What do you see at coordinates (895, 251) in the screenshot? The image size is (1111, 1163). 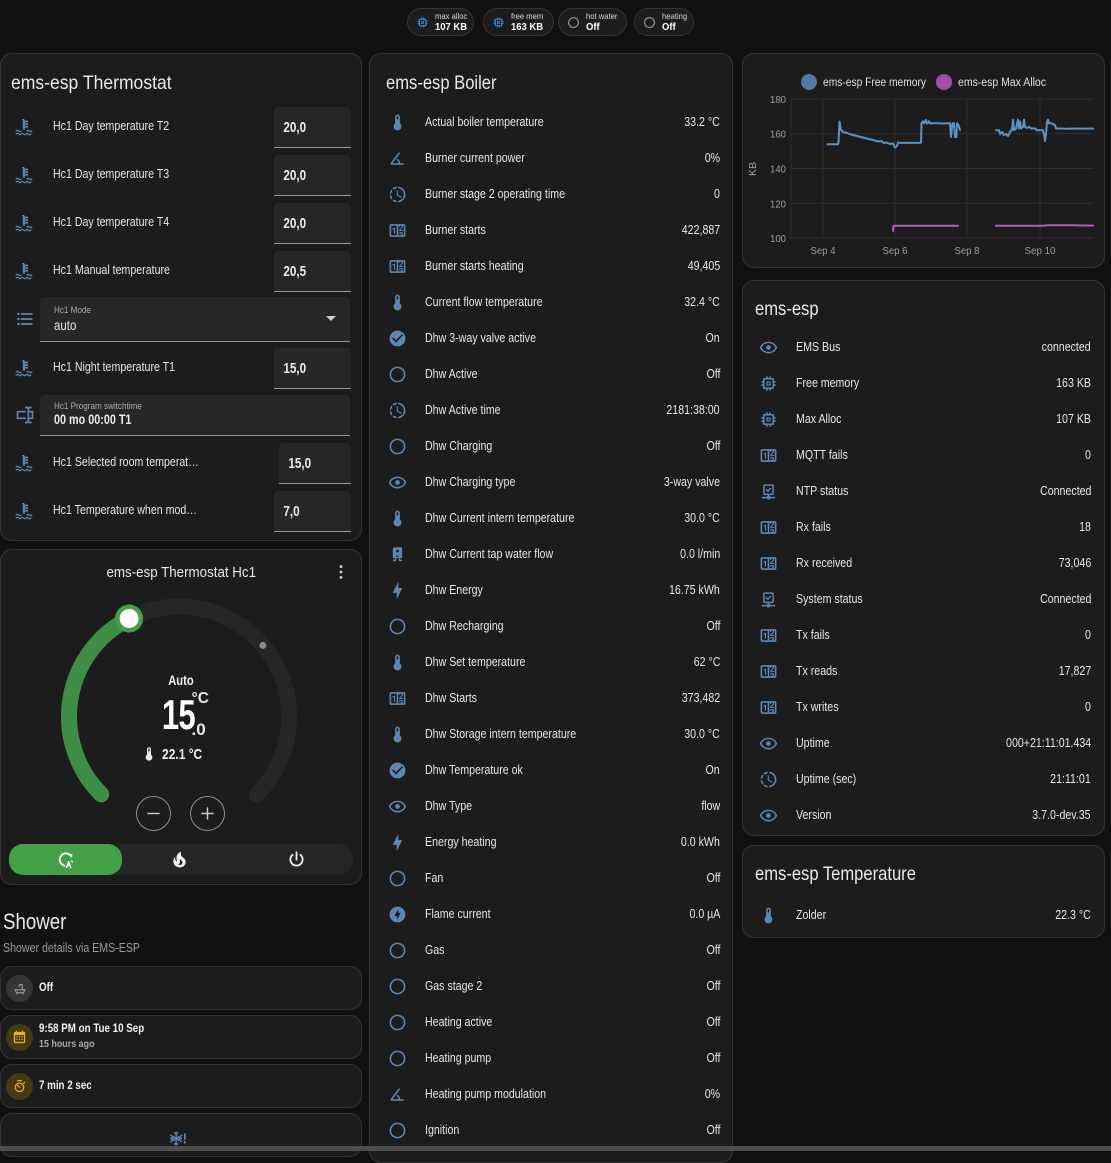 I see `svg-text: Sep 6` at bounding box center [895, 251].